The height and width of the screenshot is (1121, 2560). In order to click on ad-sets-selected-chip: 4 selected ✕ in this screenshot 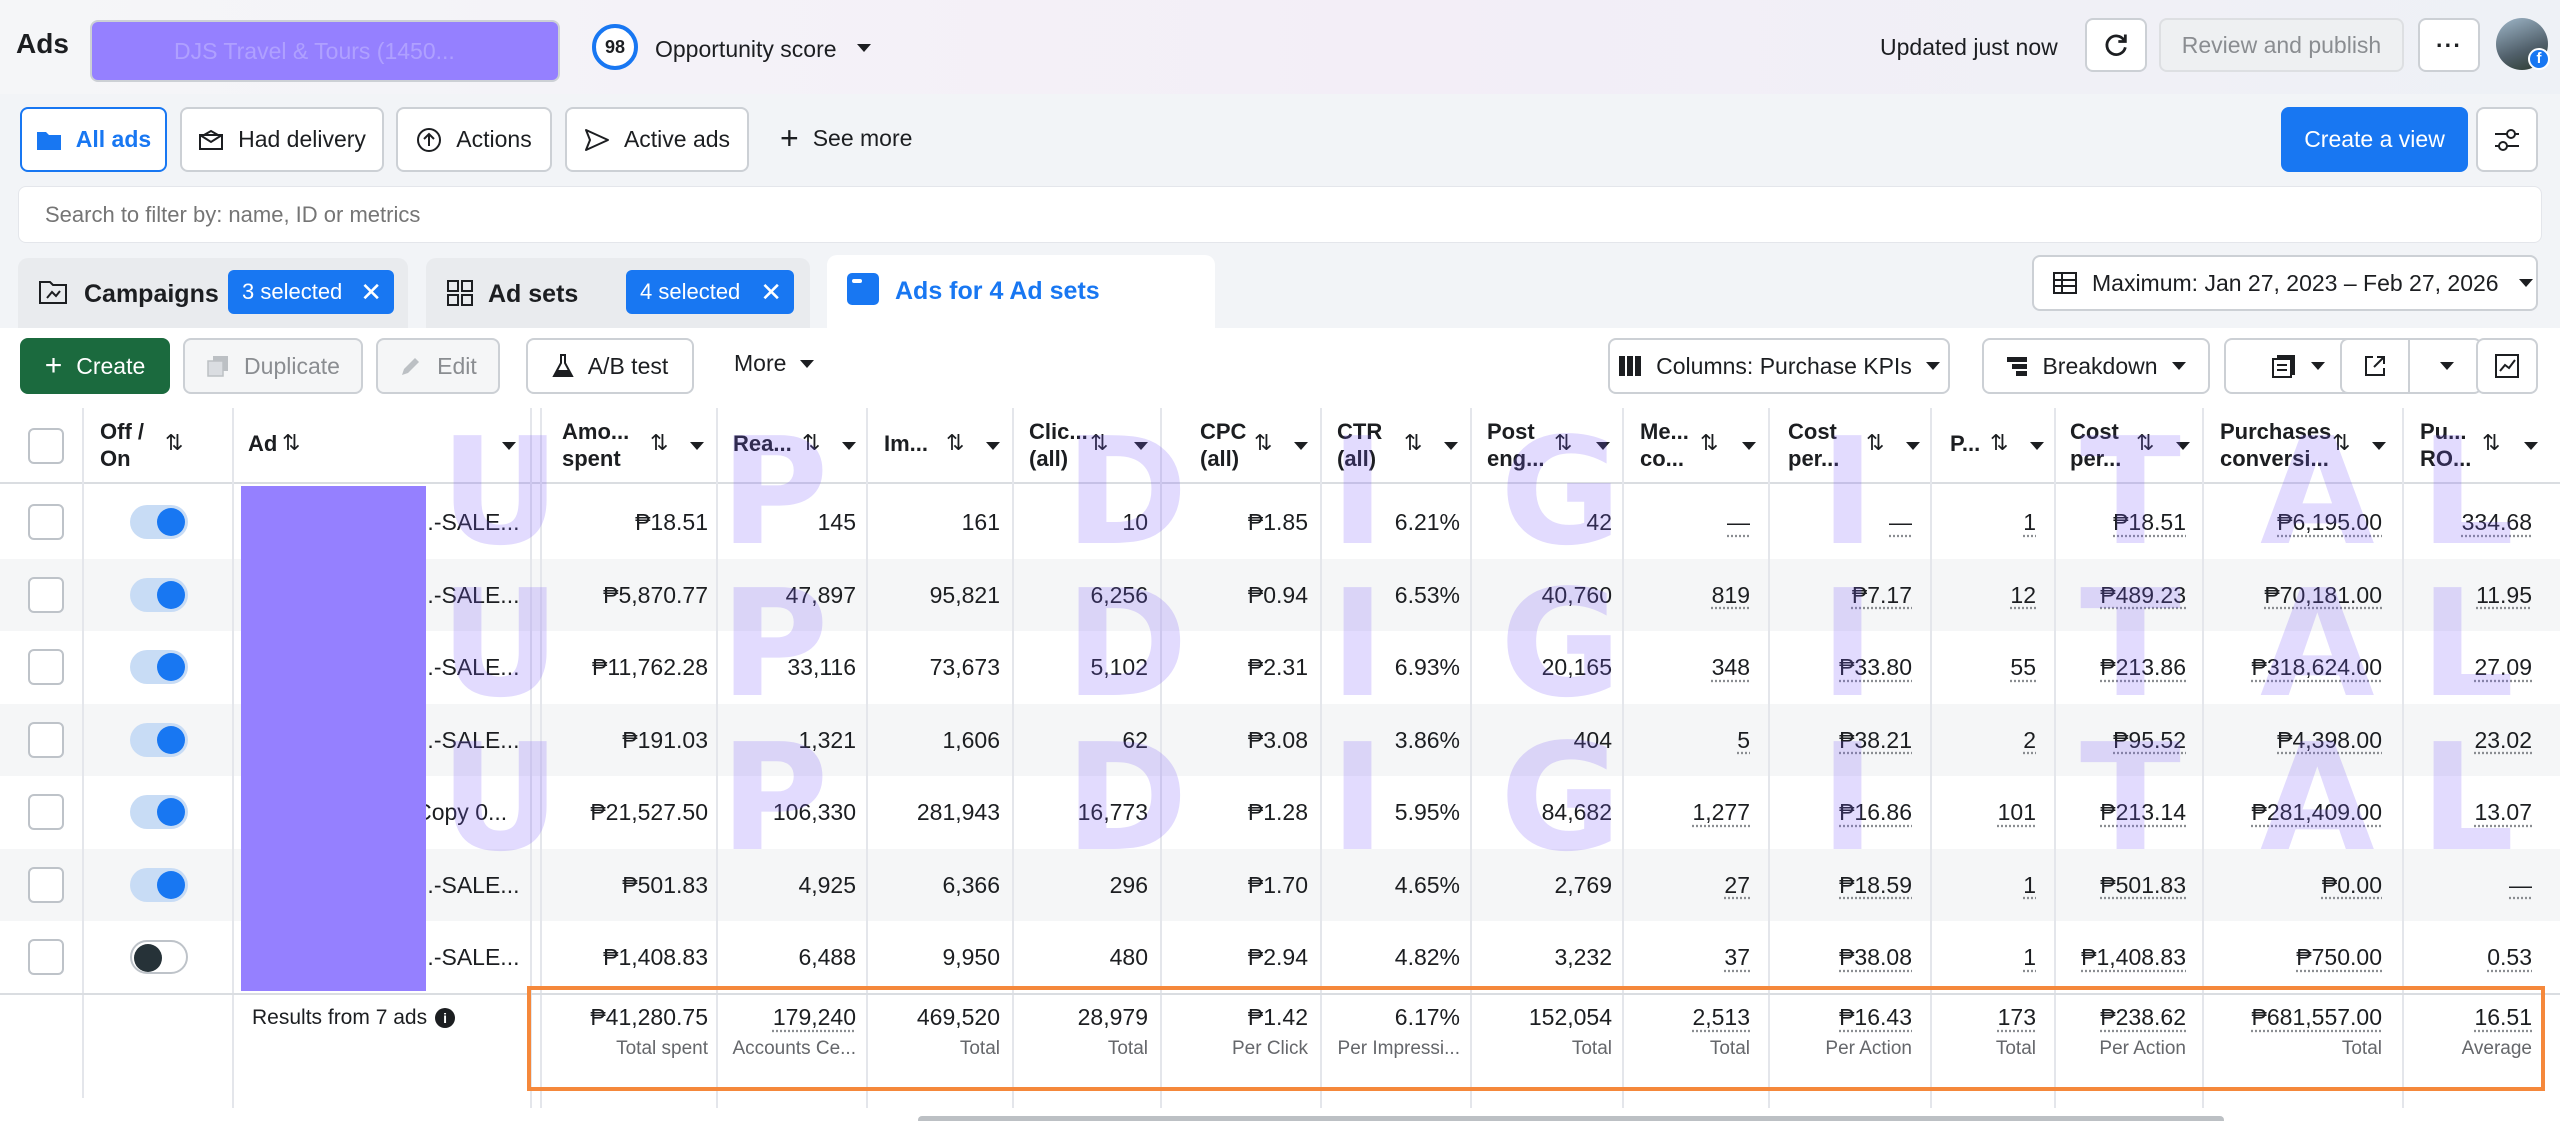, I will do `click(710, 292)`.